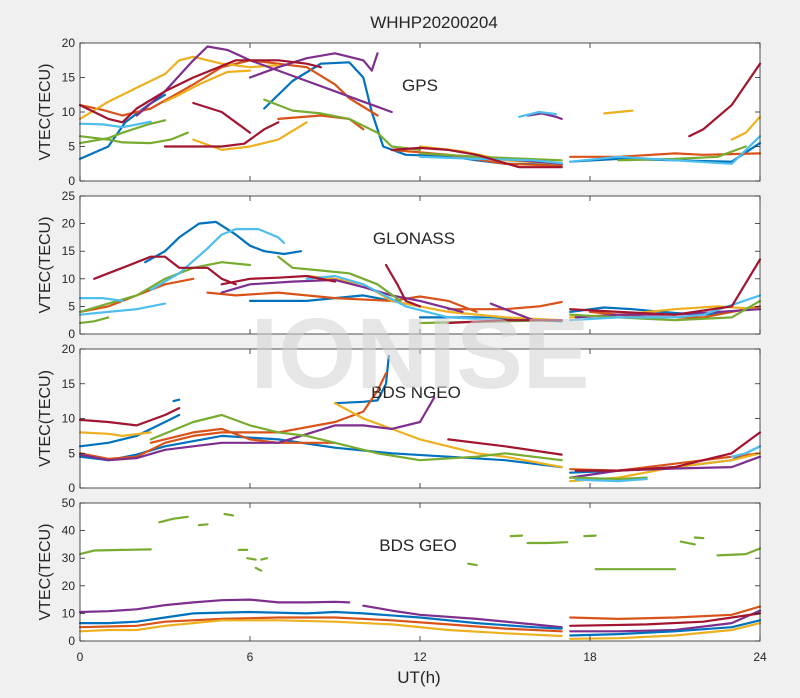  Describe the element at coordinates (69, 196) in the screenshot. I see `y-tick-label: 25` at that location.